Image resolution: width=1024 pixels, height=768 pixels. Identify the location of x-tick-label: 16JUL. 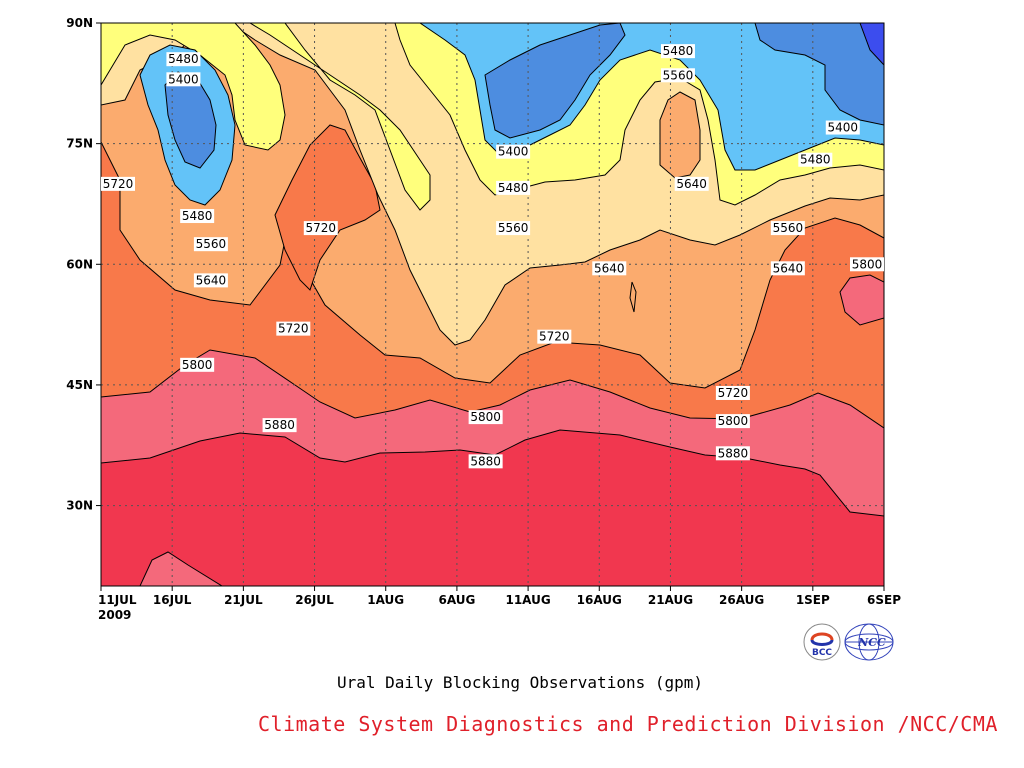
(172, 600).